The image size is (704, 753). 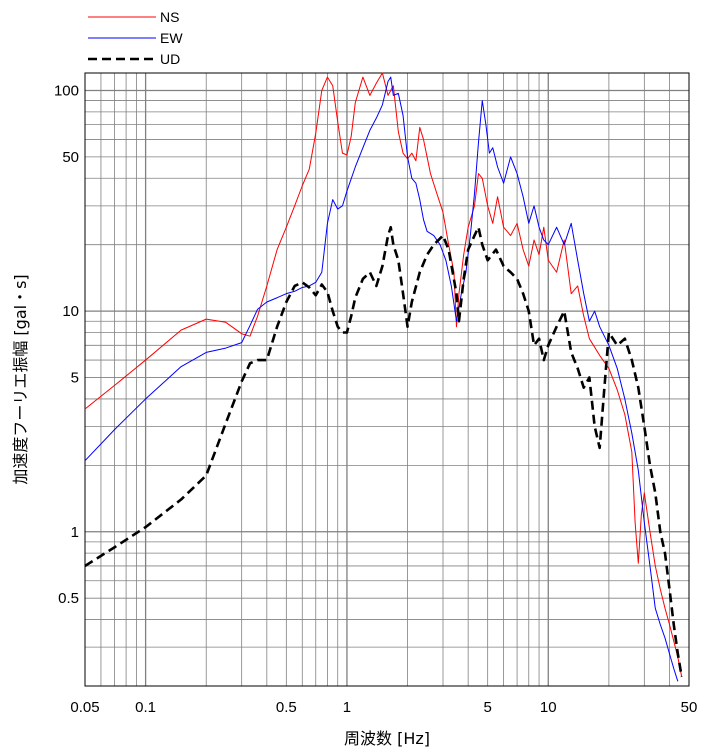 What do you see at coordinates (383, 707) in the screenshot?
I see `x-tick-labels: 0.05 0.1 0.5 1 5 10 50` at bounding box center [383, 707].